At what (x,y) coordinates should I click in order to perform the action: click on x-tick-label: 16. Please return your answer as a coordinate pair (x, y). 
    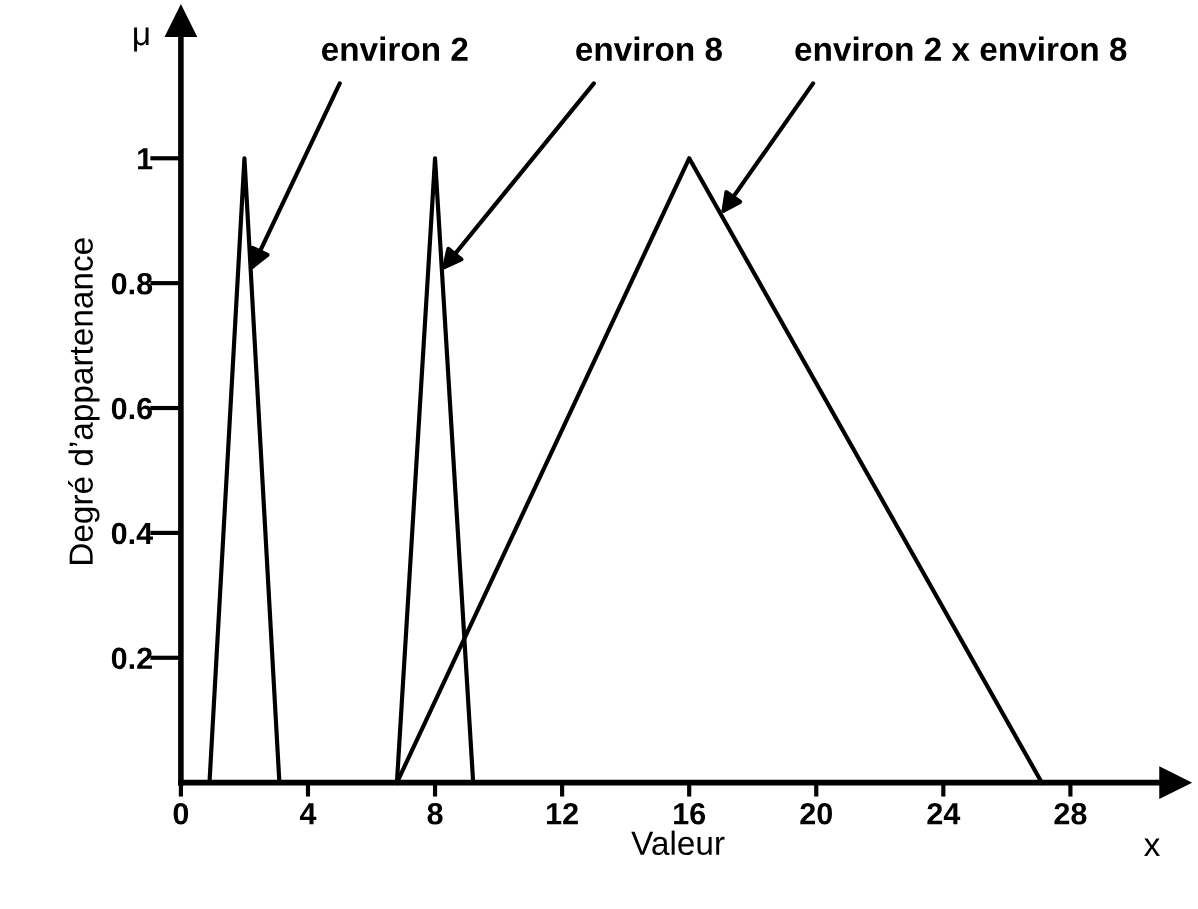
    Looking at the image, I should click on (690, 813).